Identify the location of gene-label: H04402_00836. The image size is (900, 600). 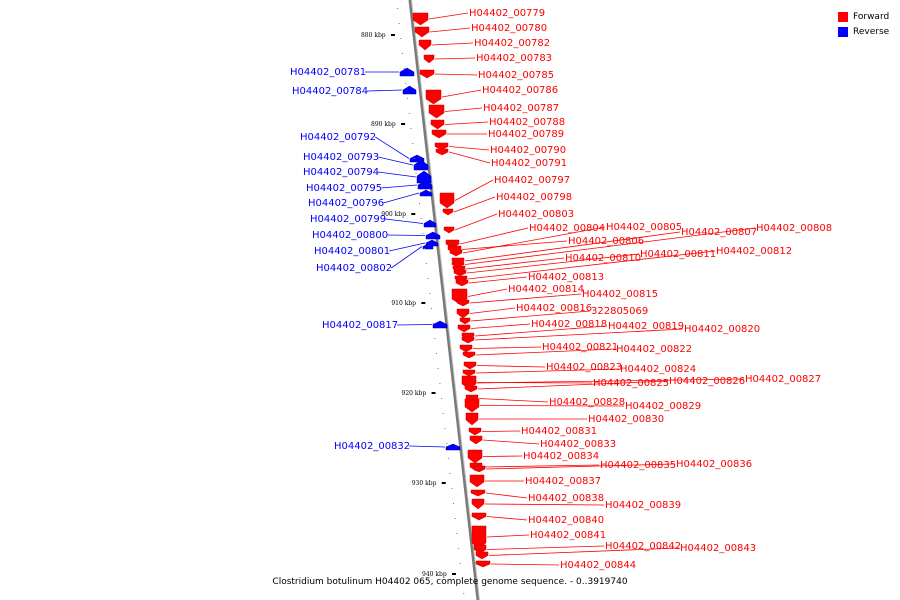
(714, 464).